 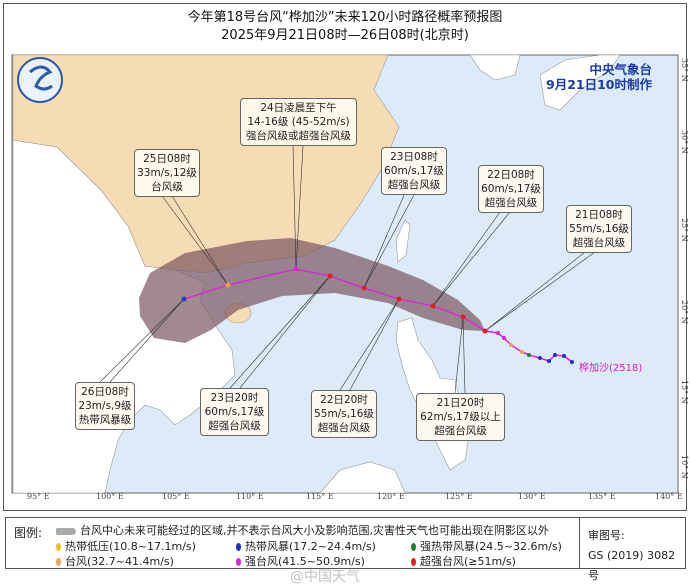 I want to click on lat-label: 25° N, so click(x=684, y=230).